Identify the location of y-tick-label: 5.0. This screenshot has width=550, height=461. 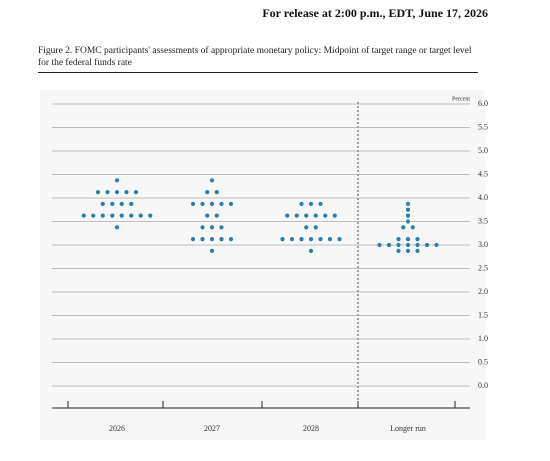
(483, 150).